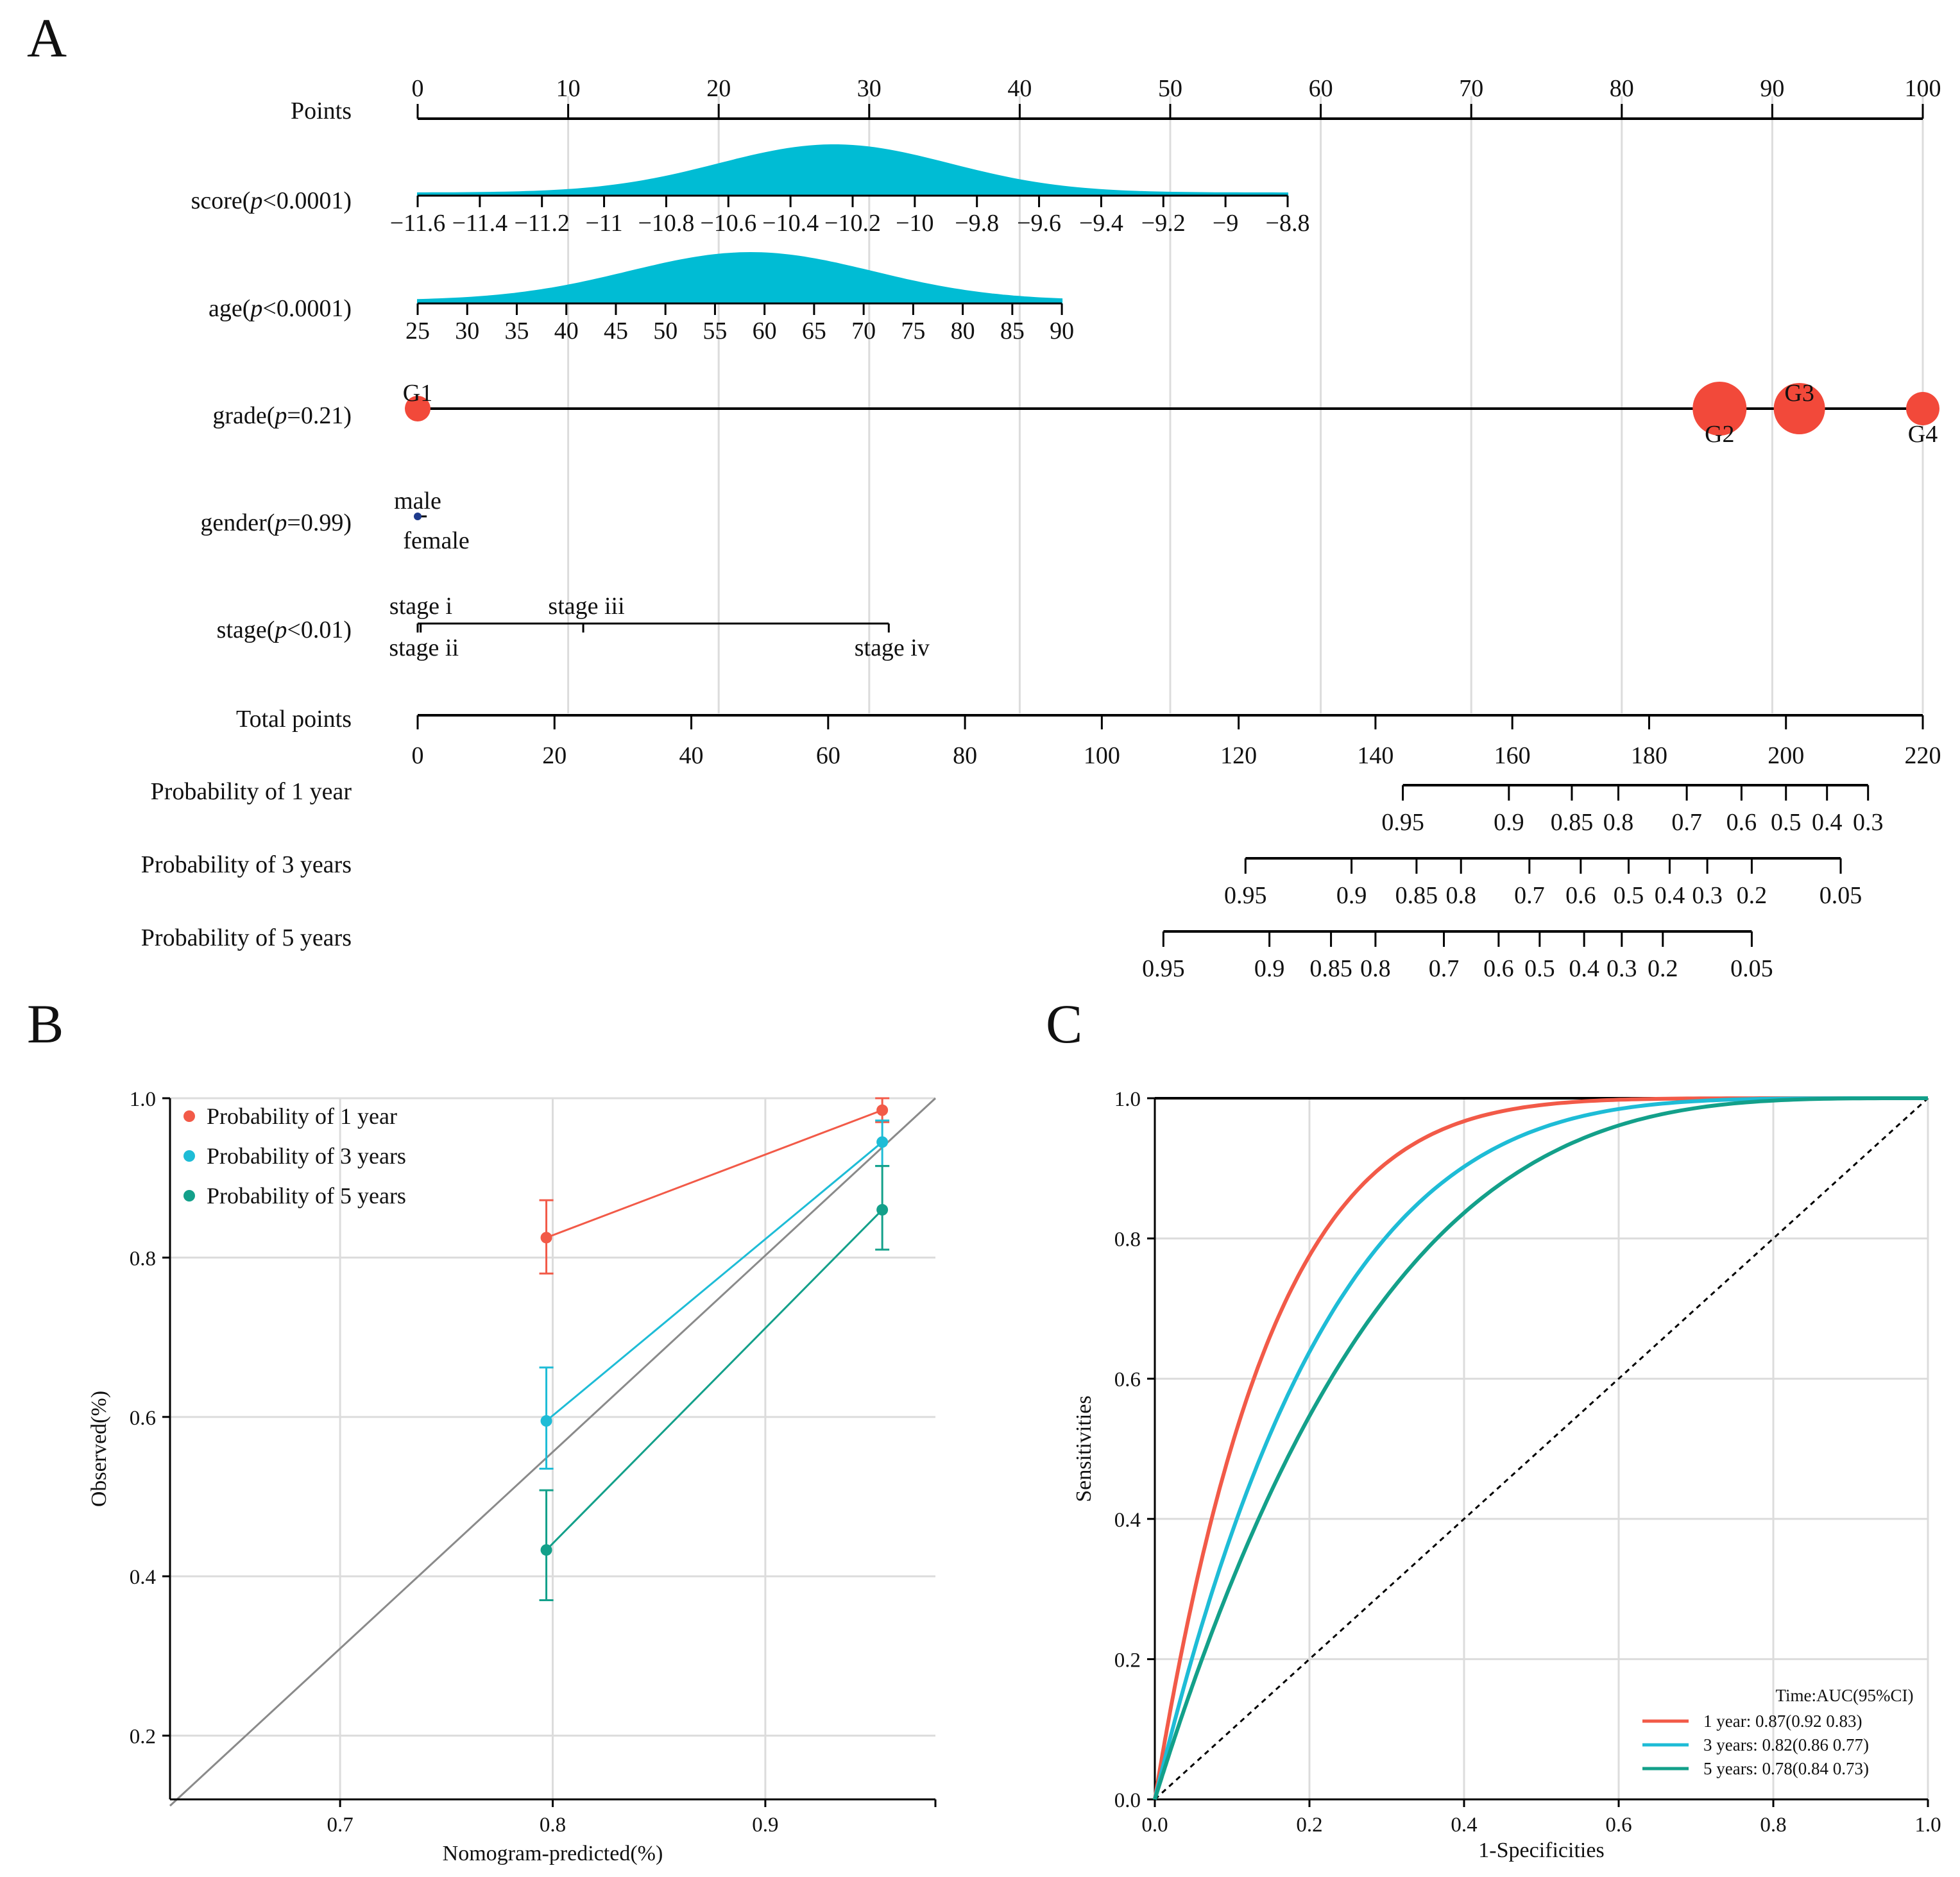 This screenshot has width=1960, height=1877. I want to click on grade-level-label: G1, so click(417, 393).